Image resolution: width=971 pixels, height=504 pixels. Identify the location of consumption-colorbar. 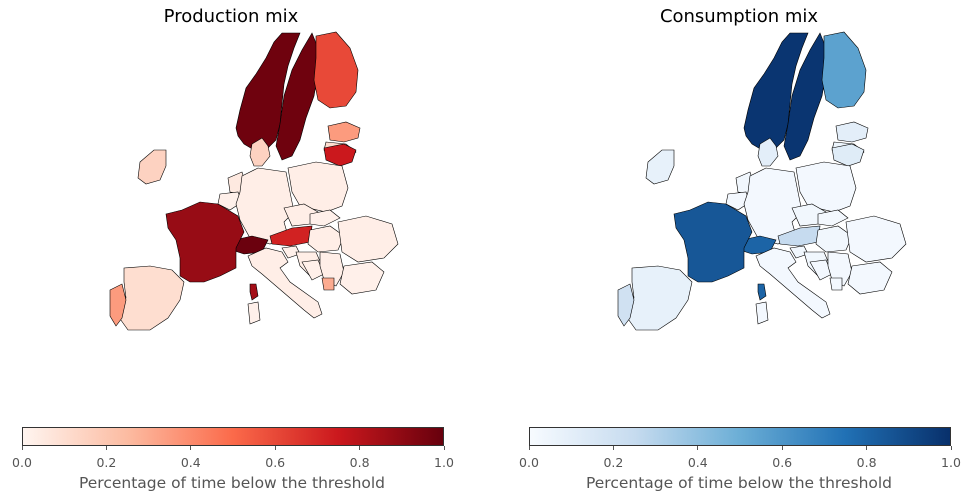
(740, 436).